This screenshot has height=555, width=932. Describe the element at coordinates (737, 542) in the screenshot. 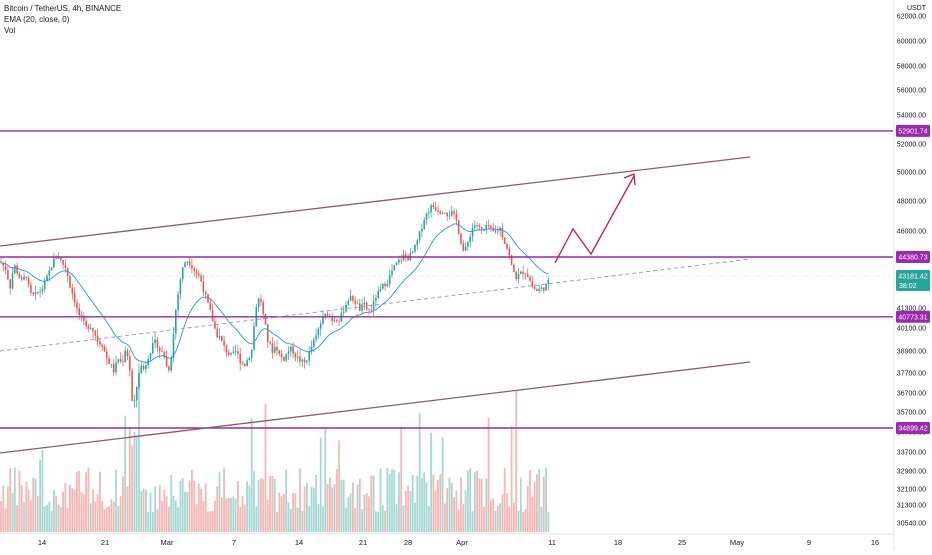

I see `time-tick-label: May` at that location.